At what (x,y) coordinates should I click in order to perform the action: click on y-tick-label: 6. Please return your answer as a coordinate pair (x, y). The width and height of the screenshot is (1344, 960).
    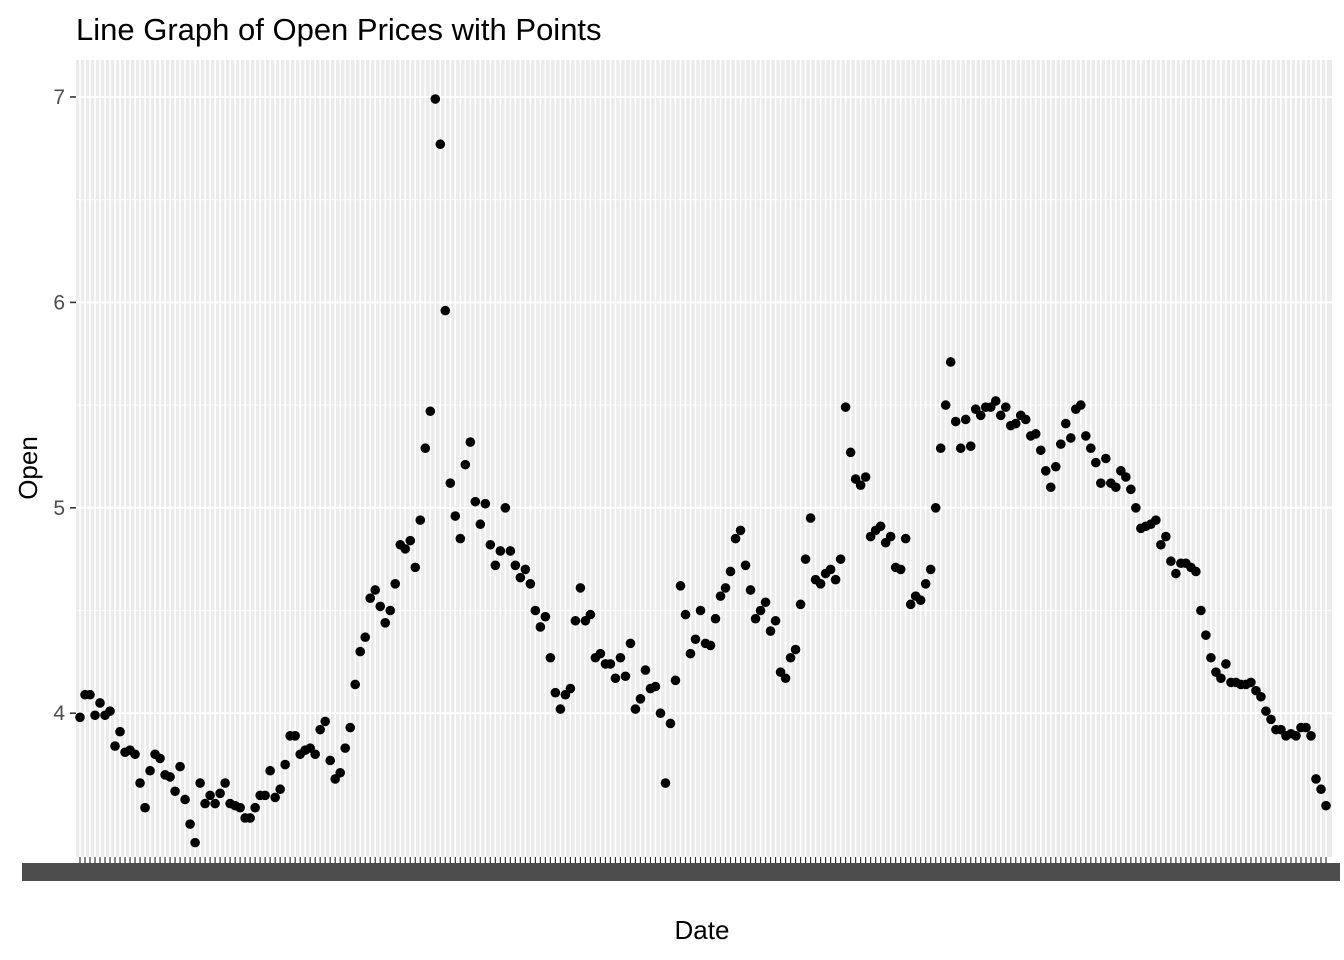
    Looking at the image, I should click on (59, 302).